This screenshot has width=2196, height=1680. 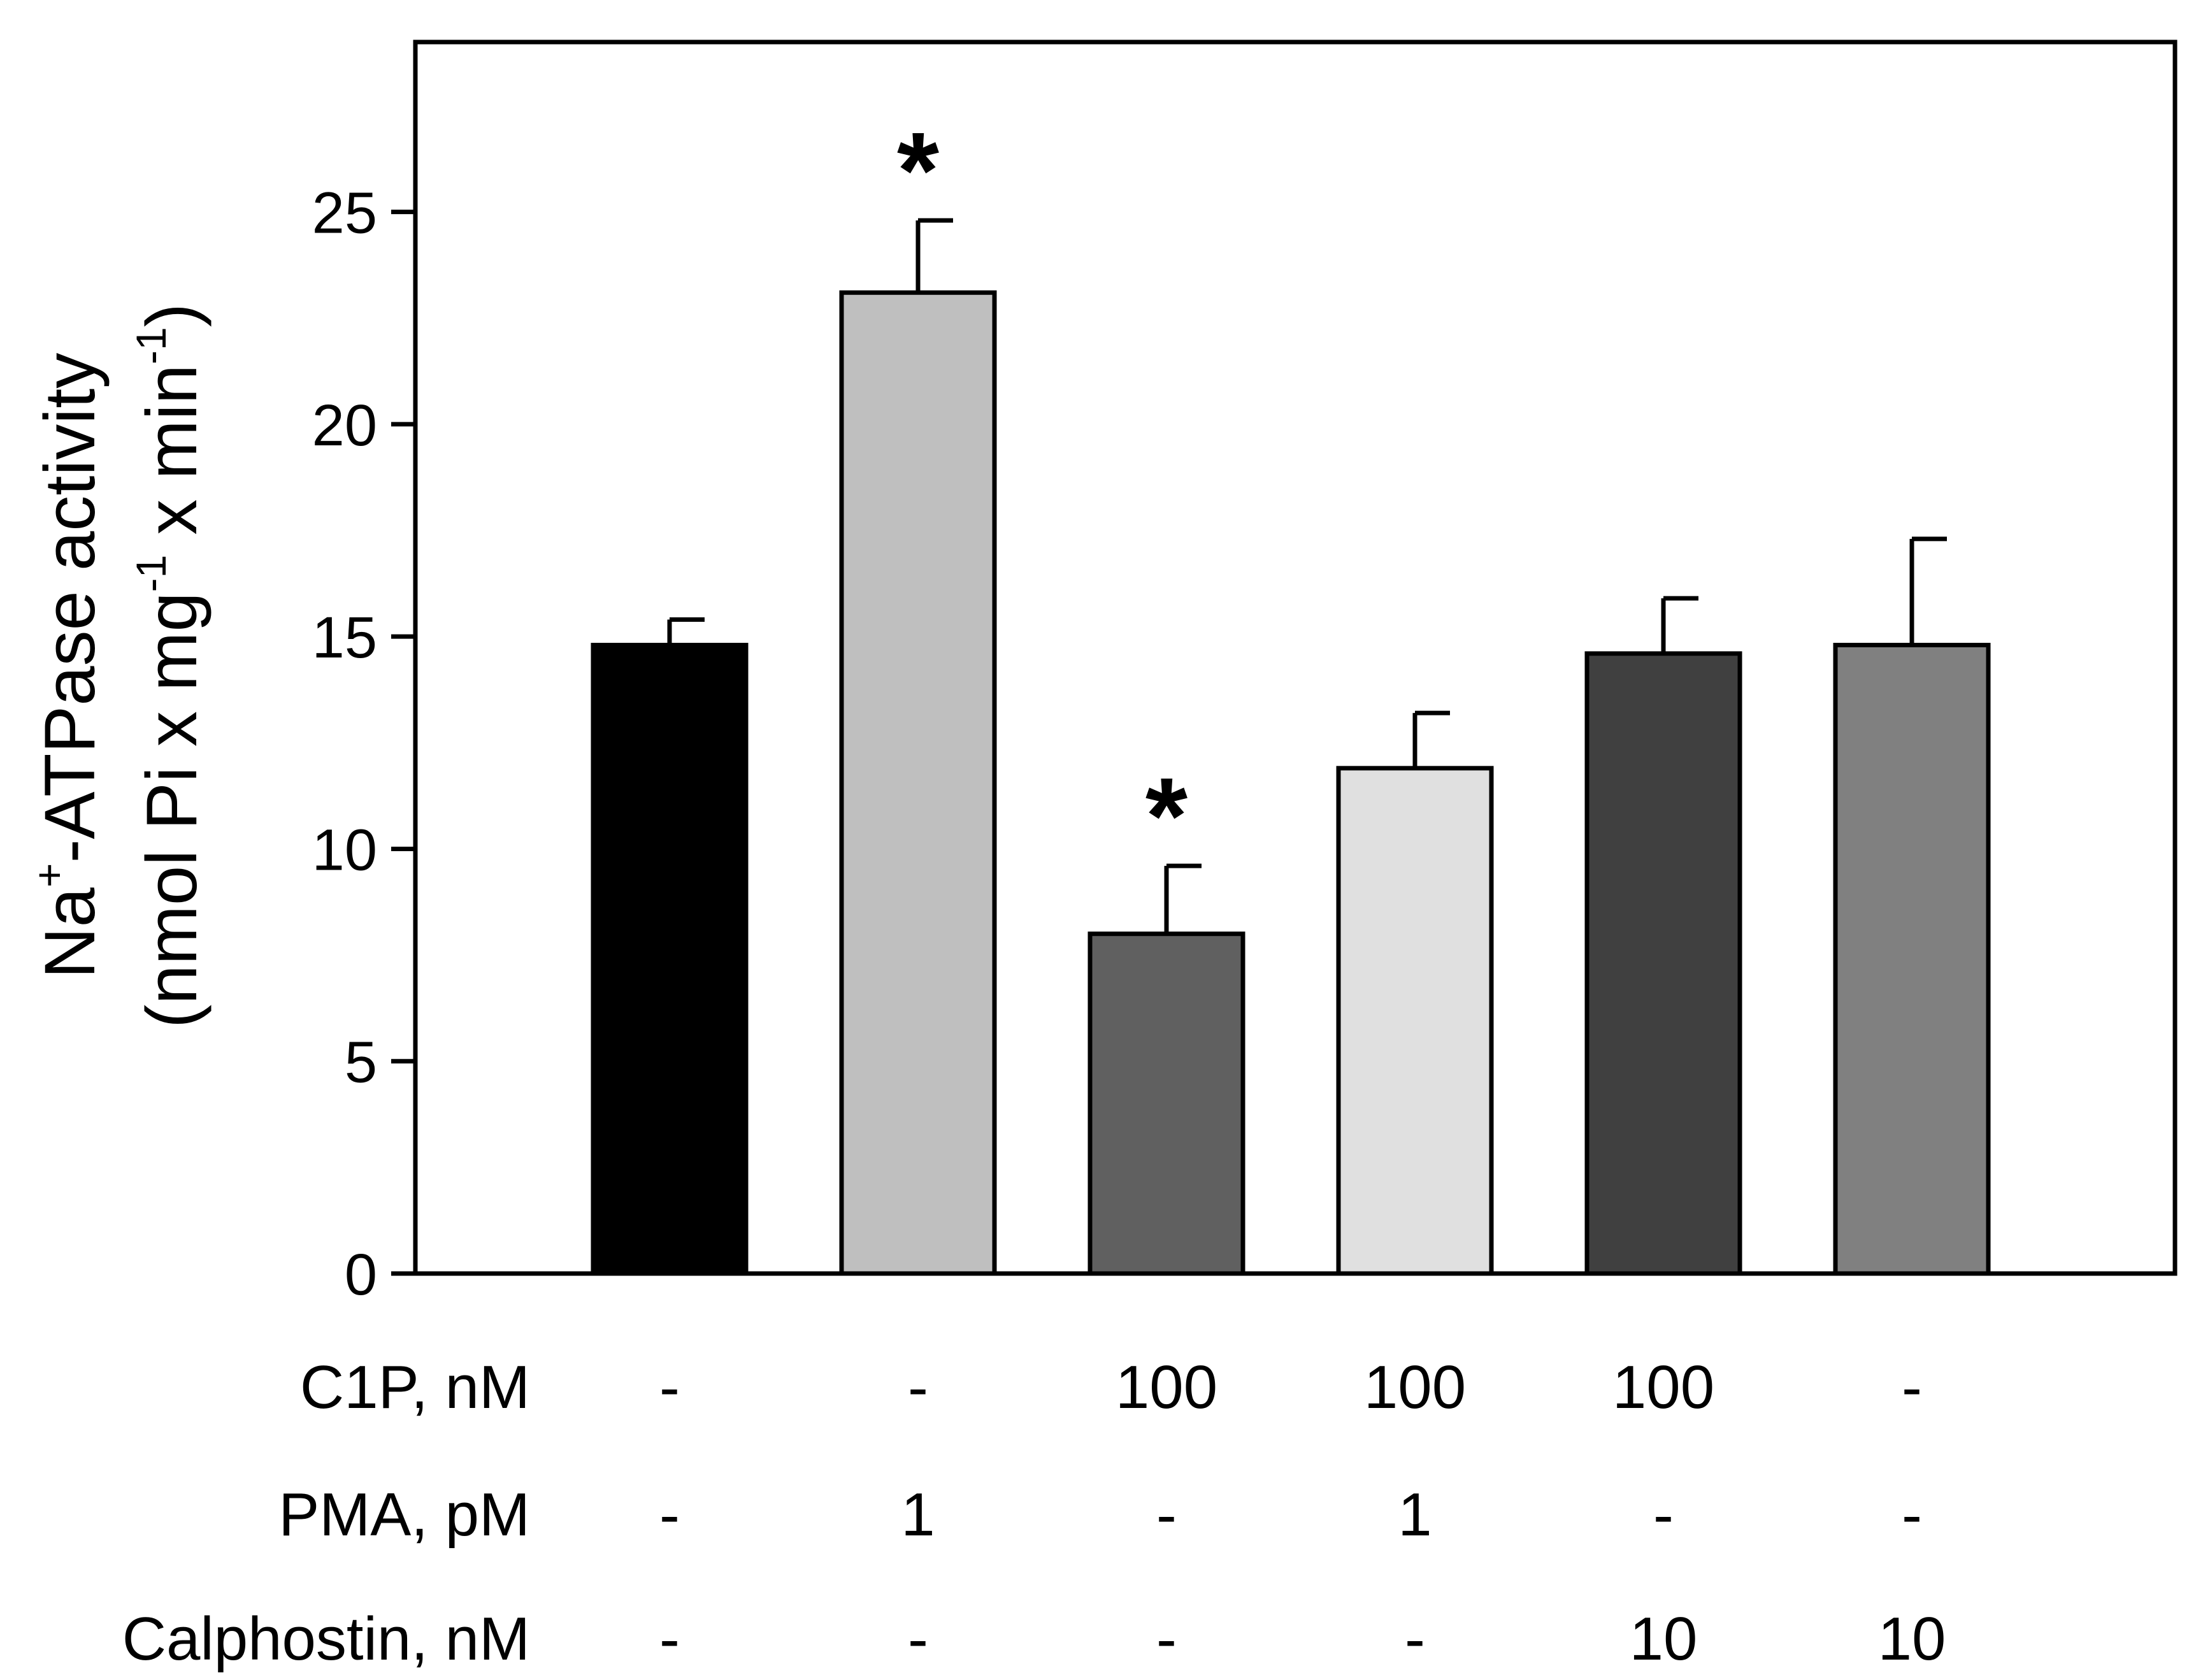 What do you see at coordinates (1912, 1639) in the screenshot?
I see `treatment-cell-3-6: 10` at bounding box center [1912, 1639].